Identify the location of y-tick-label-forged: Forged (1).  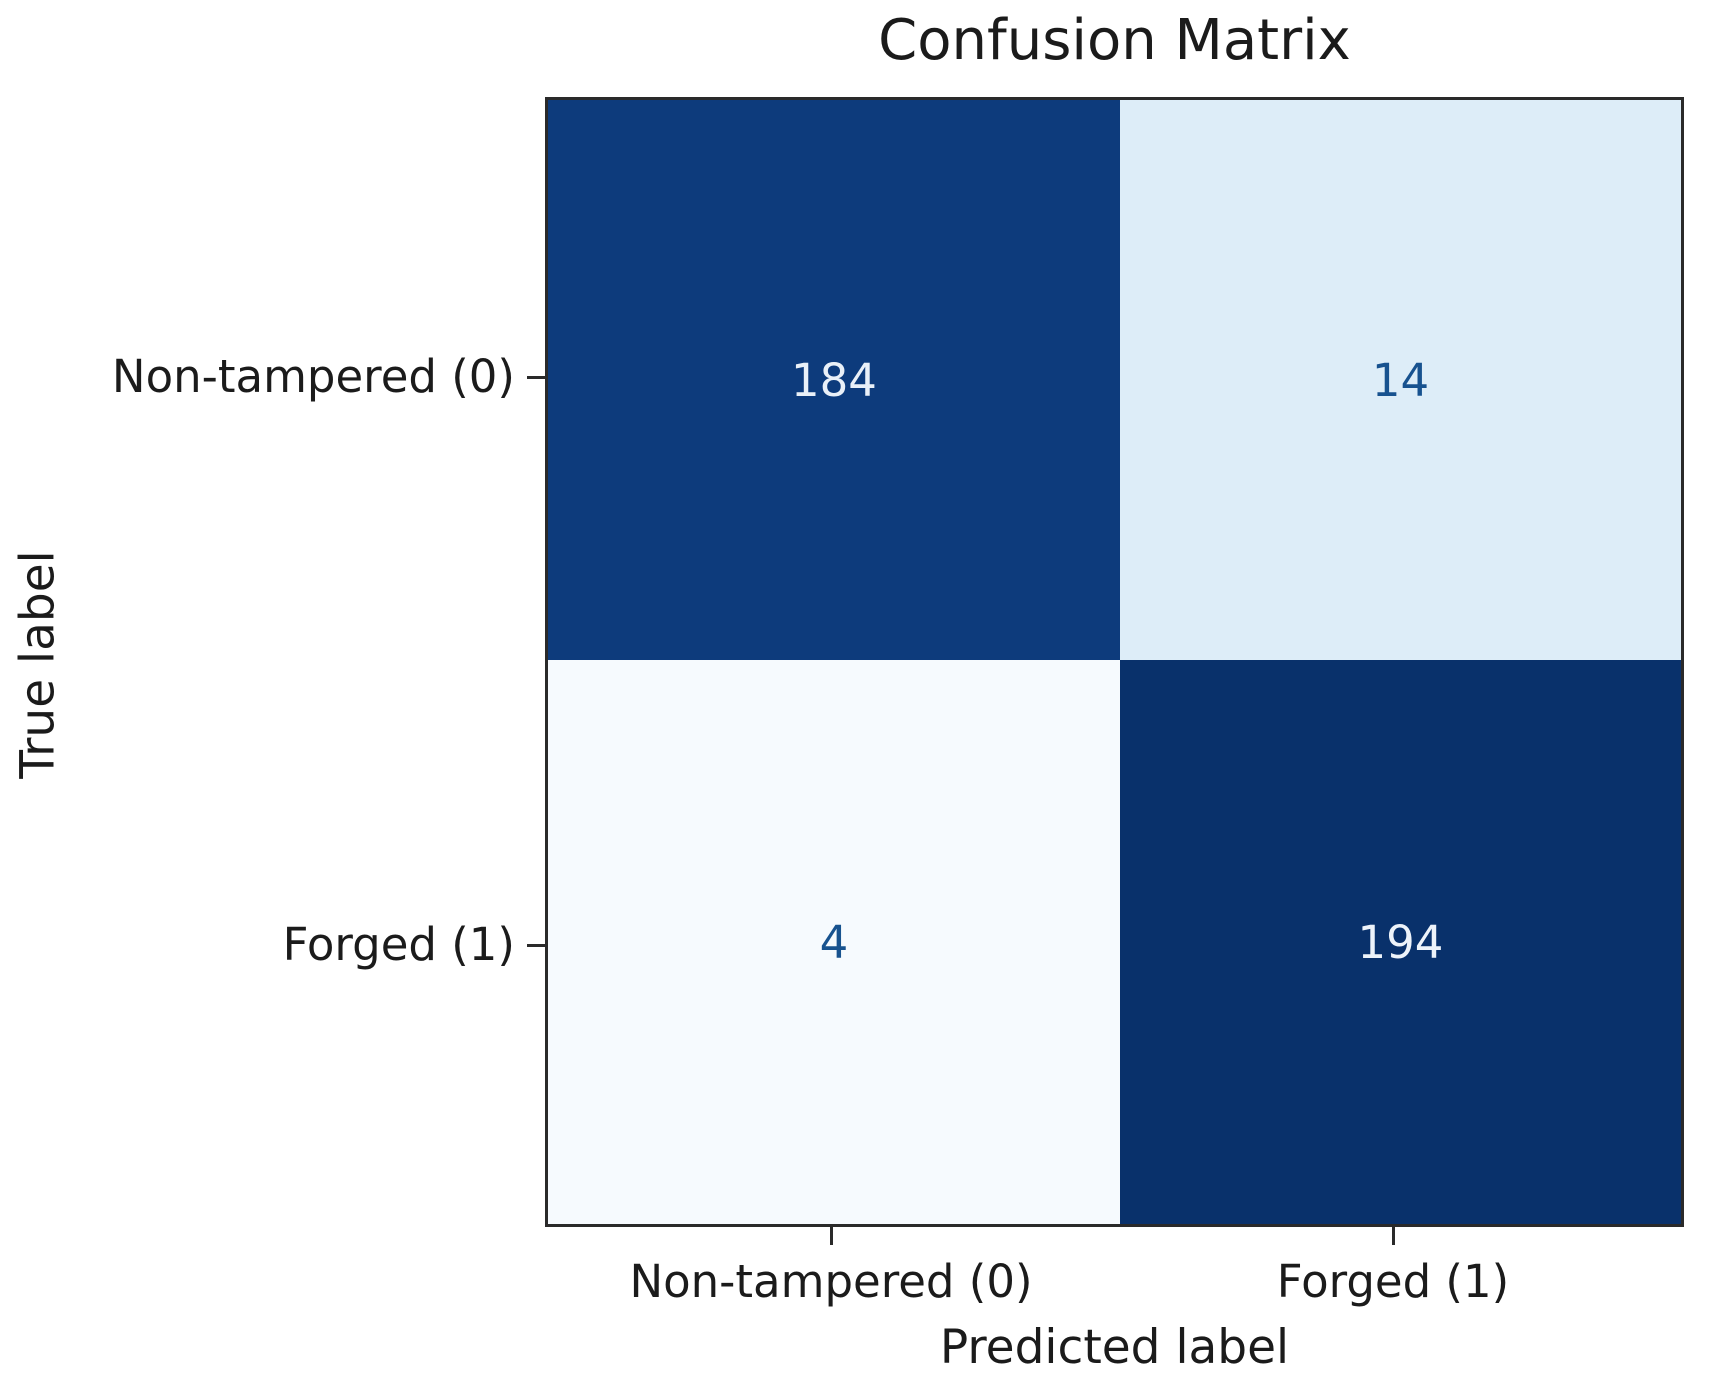
(398, 944).